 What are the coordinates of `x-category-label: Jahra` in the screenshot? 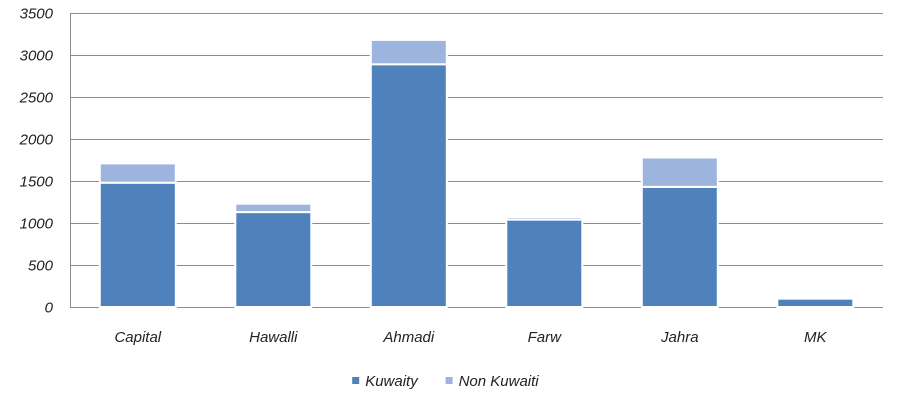 It's located at (679, 337).